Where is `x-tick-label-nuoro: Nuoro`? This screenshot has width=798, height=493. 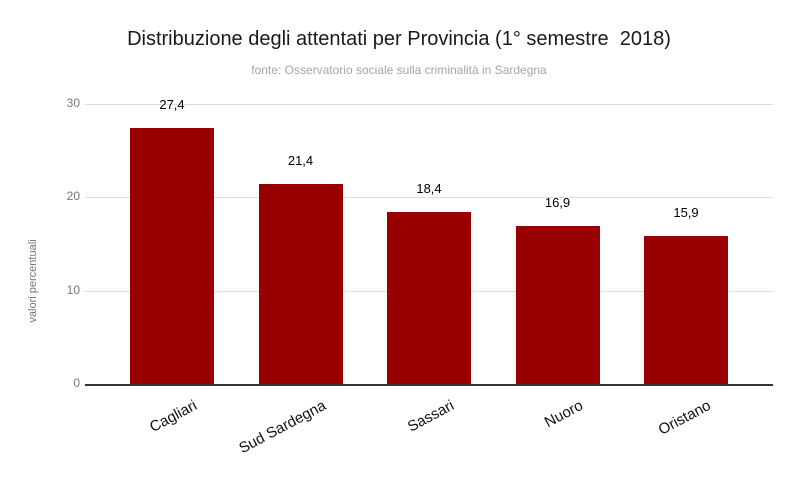
x-tick-label-nuoro: Nuoro is located at coordinates (563, 414).